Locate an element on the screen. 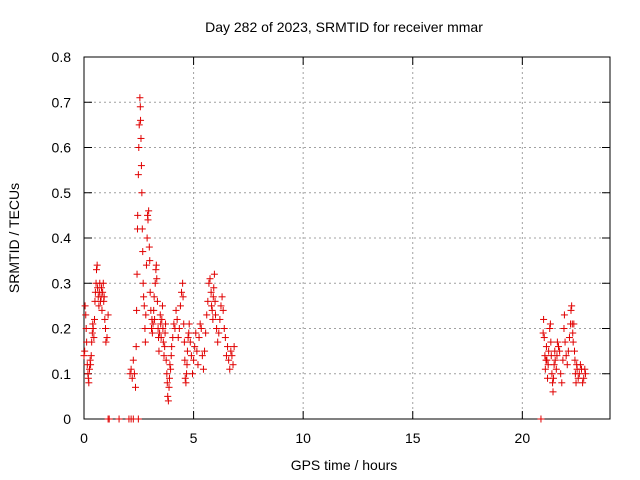  y-tick-label: 0.7 is located at coordinates (62, 102).